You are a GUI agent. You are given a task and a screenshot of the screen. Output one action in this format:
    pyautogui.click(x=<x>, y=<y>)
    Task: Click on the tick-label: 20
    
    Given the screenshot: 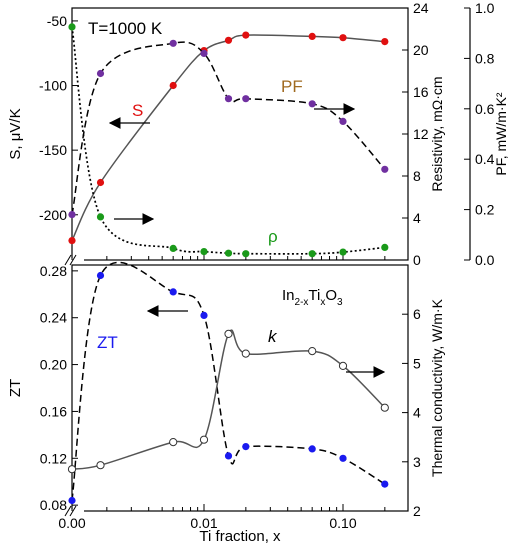 What is the action you would take?
    pyautogui.click(x=421, y=50)
    